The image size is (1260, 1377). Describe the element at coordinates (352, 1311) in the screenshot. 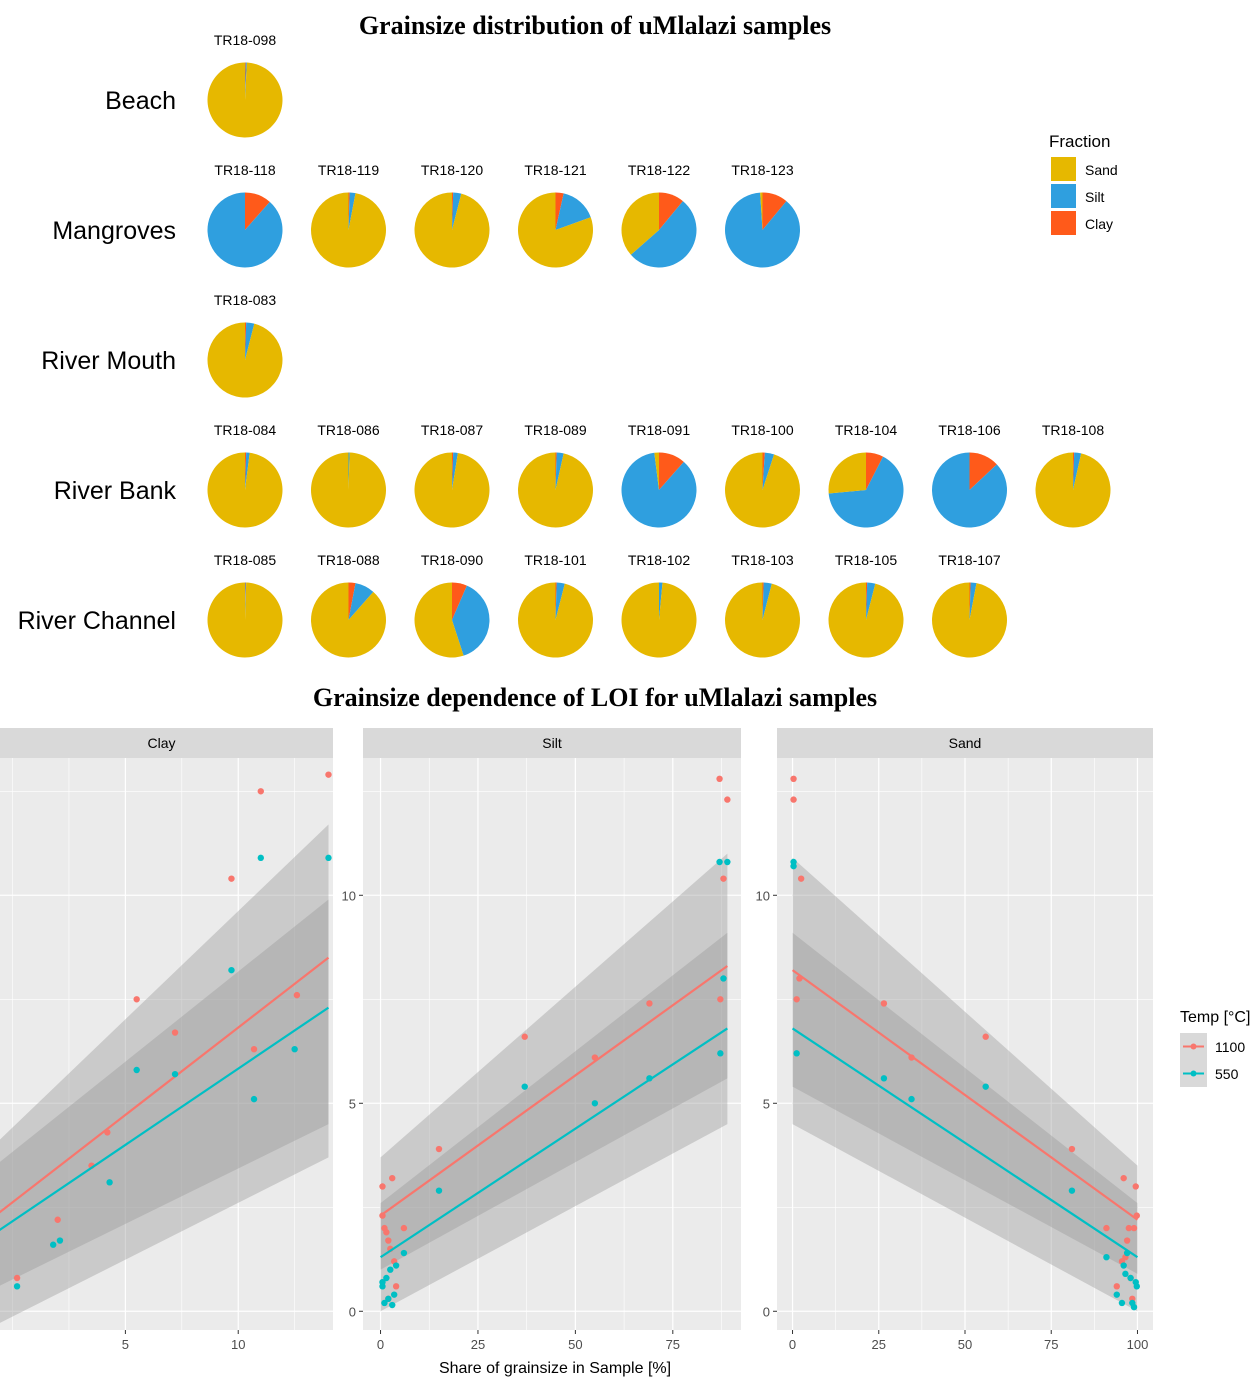

I see `y-tick-label: 0` at that location.